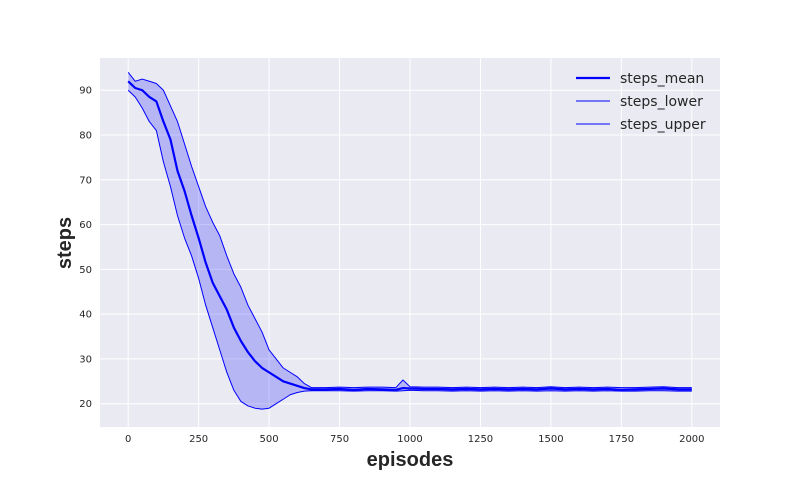 This screenshot has height=480, width=800. What do you see at coordinates (85, 359) in the screenshot?
I see `y-tick-label: 30` at bounding box center [85, 359].